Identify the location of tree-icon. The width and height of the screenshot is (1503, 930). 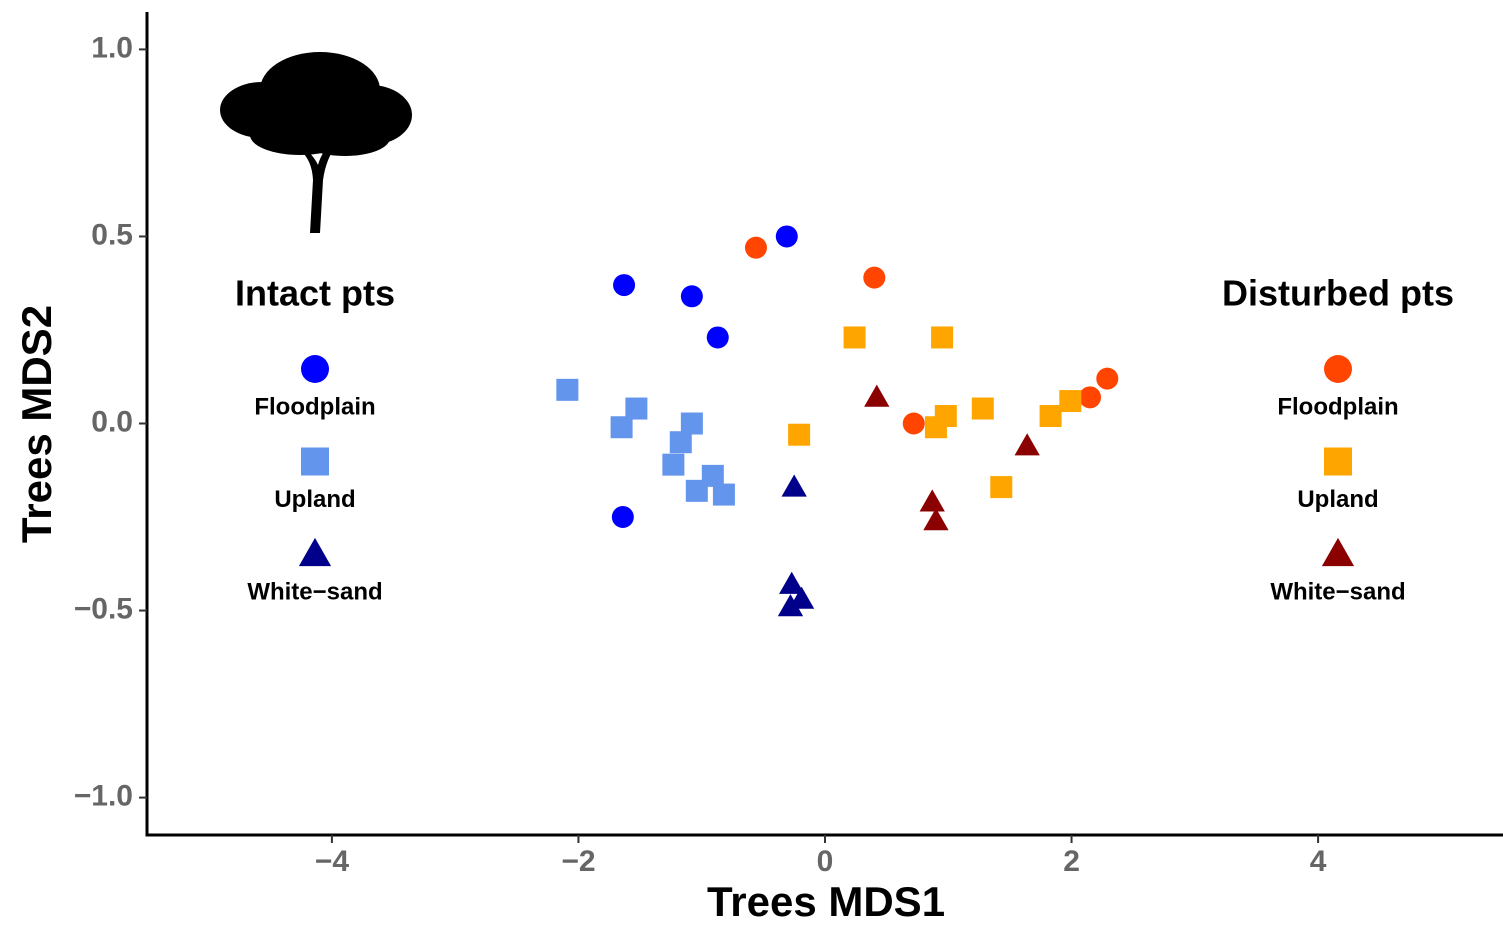
(316, 142).